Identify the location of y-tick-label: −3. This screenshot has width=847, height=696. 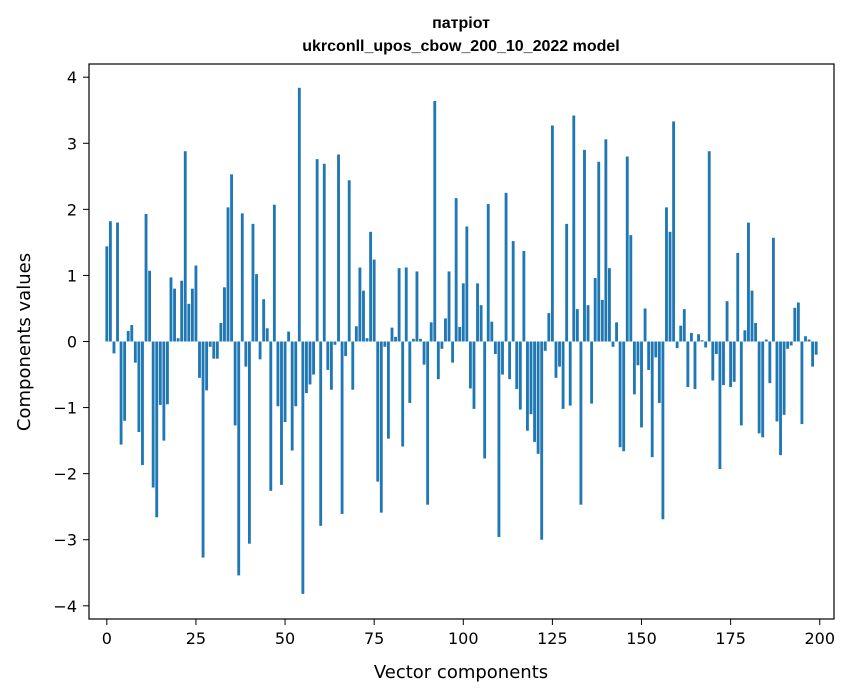
(65, 540).